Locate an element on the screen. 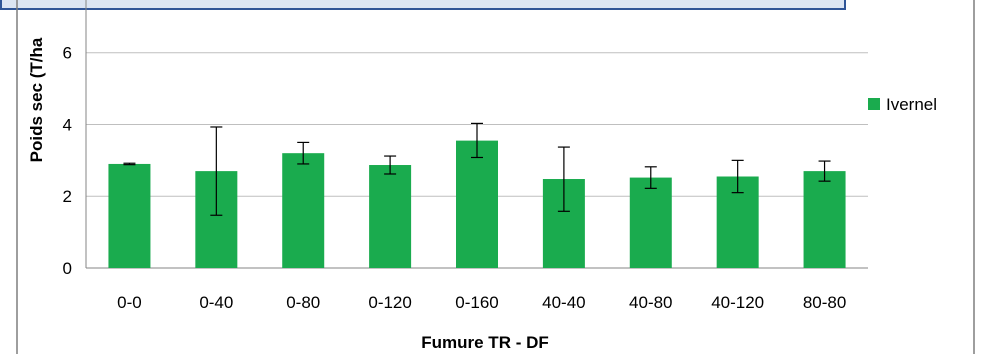  legend-swatch is located at coordinates (874, 104).